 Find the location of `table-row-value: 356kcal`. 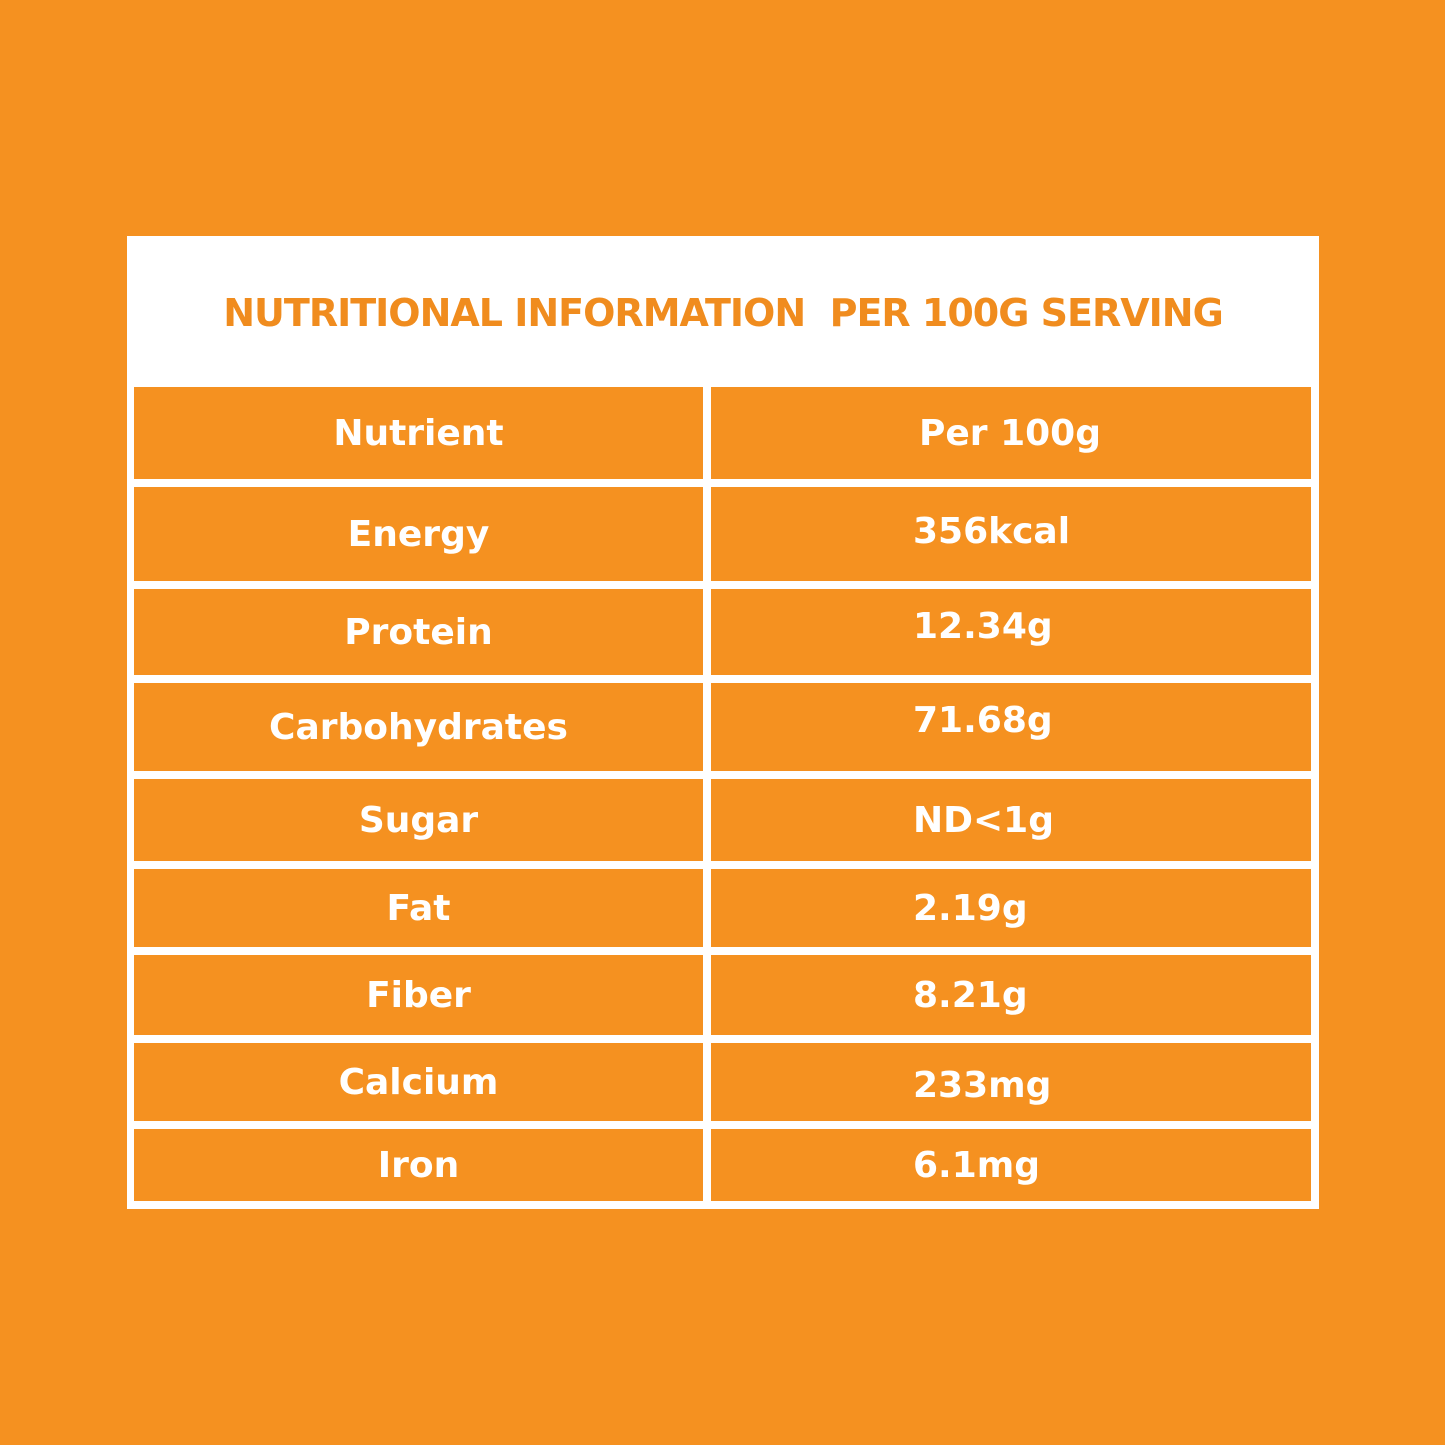

table-row-value: 356kcal is located at coordinates (1011, 534).